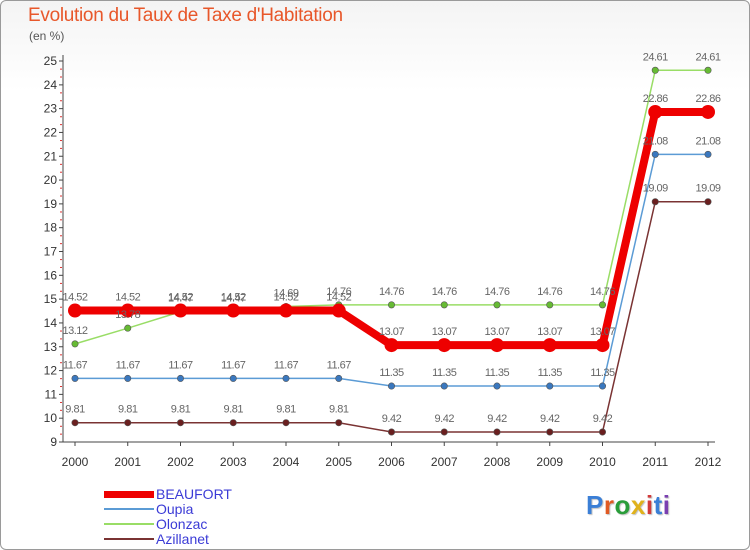 This screenshot has height=550, width=750. I want to click on y-tick-label: 25, so click(51, 61).